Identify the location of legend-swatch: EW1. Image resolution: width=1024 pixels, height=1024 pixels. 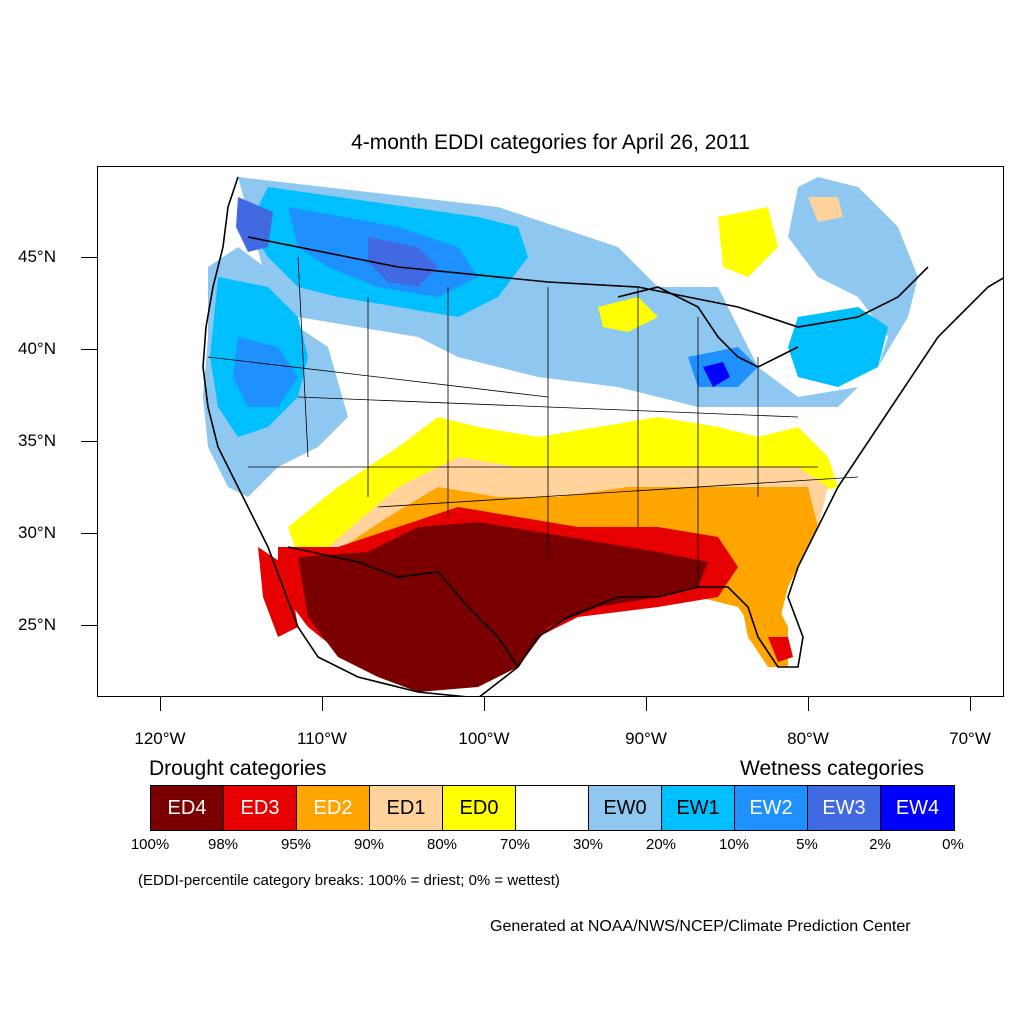
(698, 808).